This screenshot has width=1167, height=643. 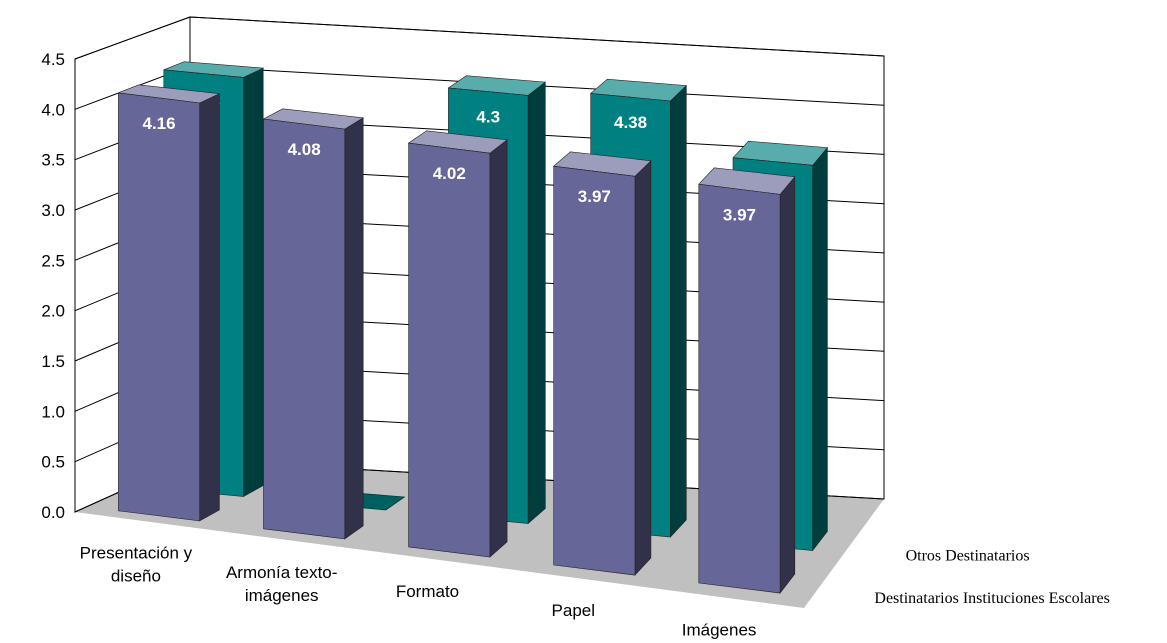 I want to click on category-label-line: Presentación y, so click(x=136, y=553).